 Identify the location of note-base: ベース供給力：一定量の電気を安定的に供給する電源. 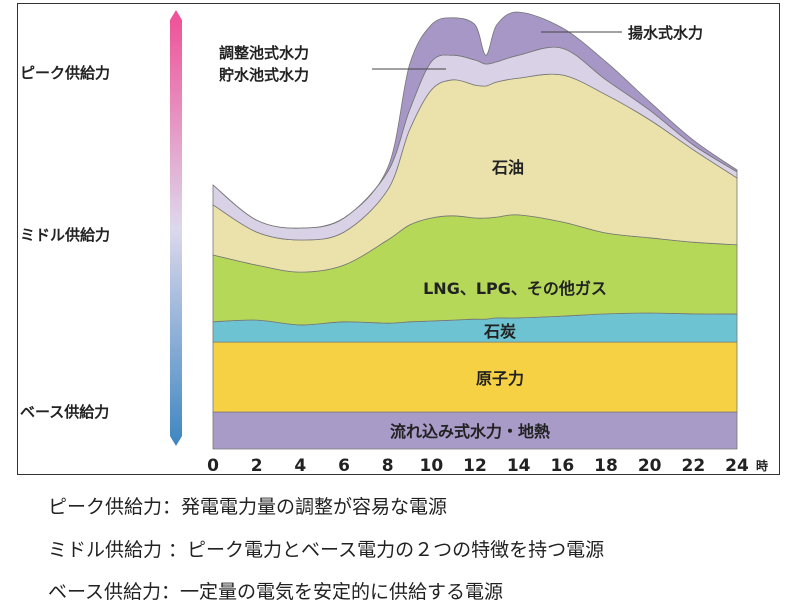
(276, 592).